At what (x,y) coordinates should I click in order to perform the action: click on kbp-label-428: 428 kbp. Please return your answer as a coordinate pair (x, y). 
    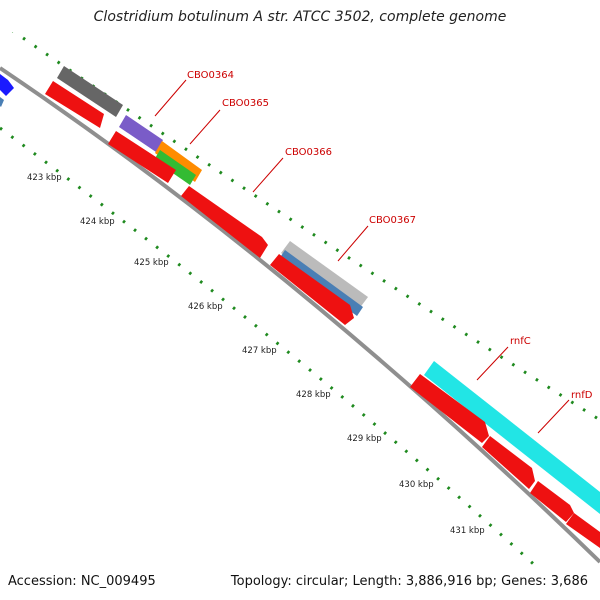
    Looking at the image, I should click on (313, 395).